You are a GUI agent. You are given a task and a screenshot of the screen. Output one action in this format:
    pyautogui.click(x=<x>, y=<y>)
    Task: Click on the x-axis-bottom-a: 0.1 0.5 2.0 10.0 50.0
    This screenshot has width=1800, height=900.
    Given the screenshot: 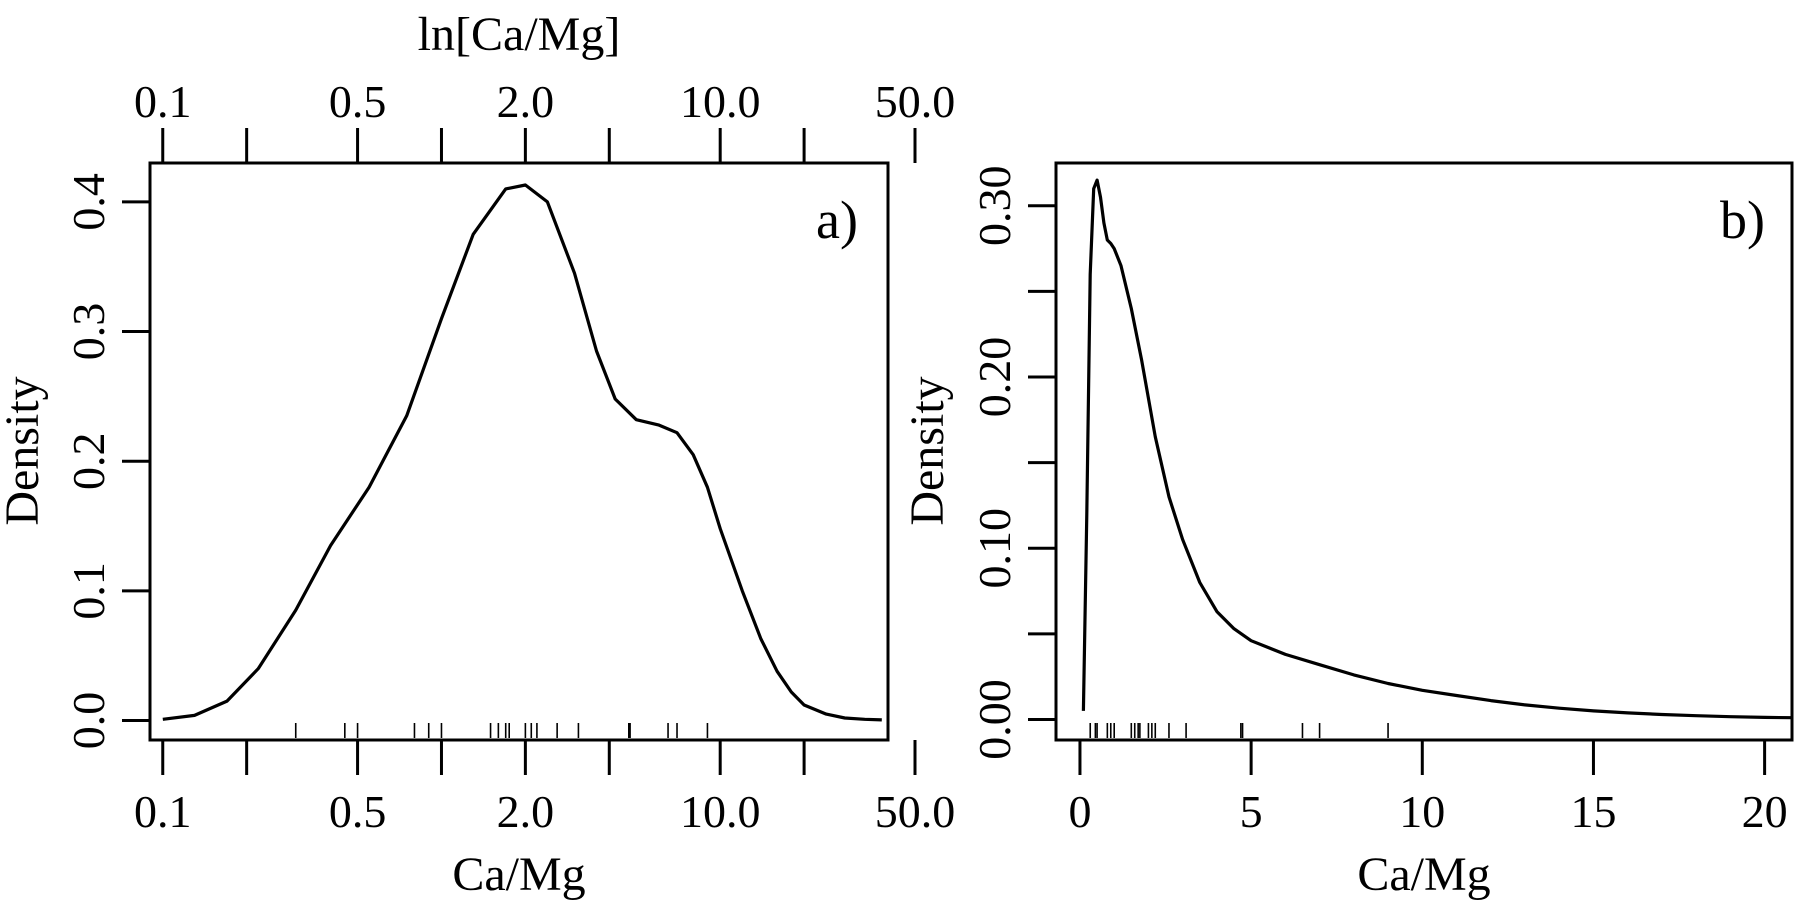 What is the action you would take?
    pyautogui.click(x=544, y=788)
    